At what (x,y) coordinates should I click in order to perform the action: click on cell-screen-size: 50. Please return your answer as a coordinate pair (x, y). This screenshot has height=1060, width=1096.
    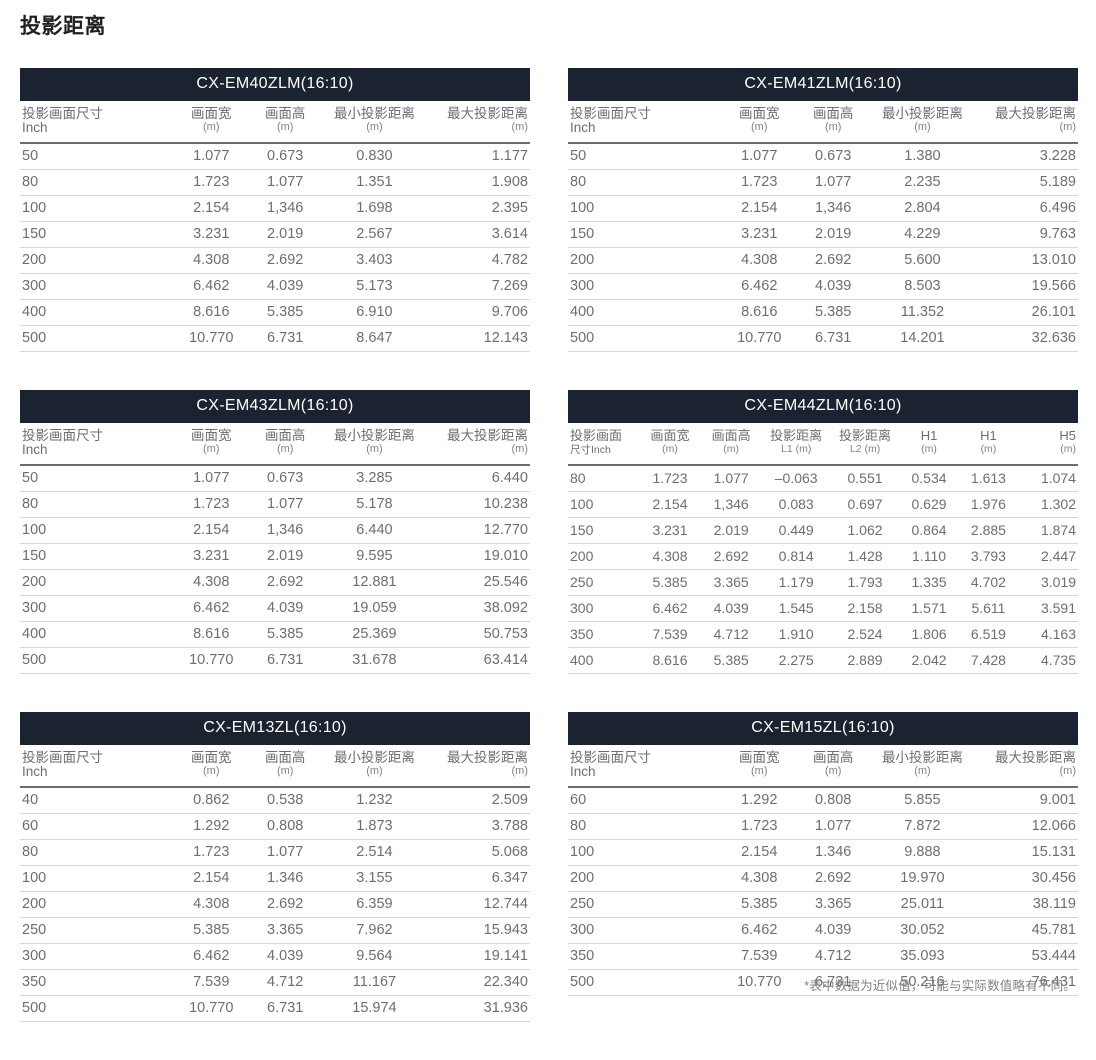
    Looking at the image, I should click on (96, 156).